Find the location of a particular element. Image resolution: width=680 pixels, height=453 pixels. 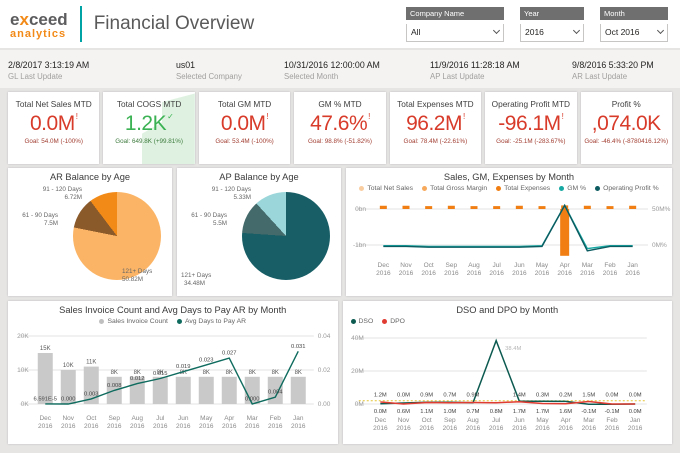

slicer-dropdown-year: 2016 is located at coordinates (552, 32).